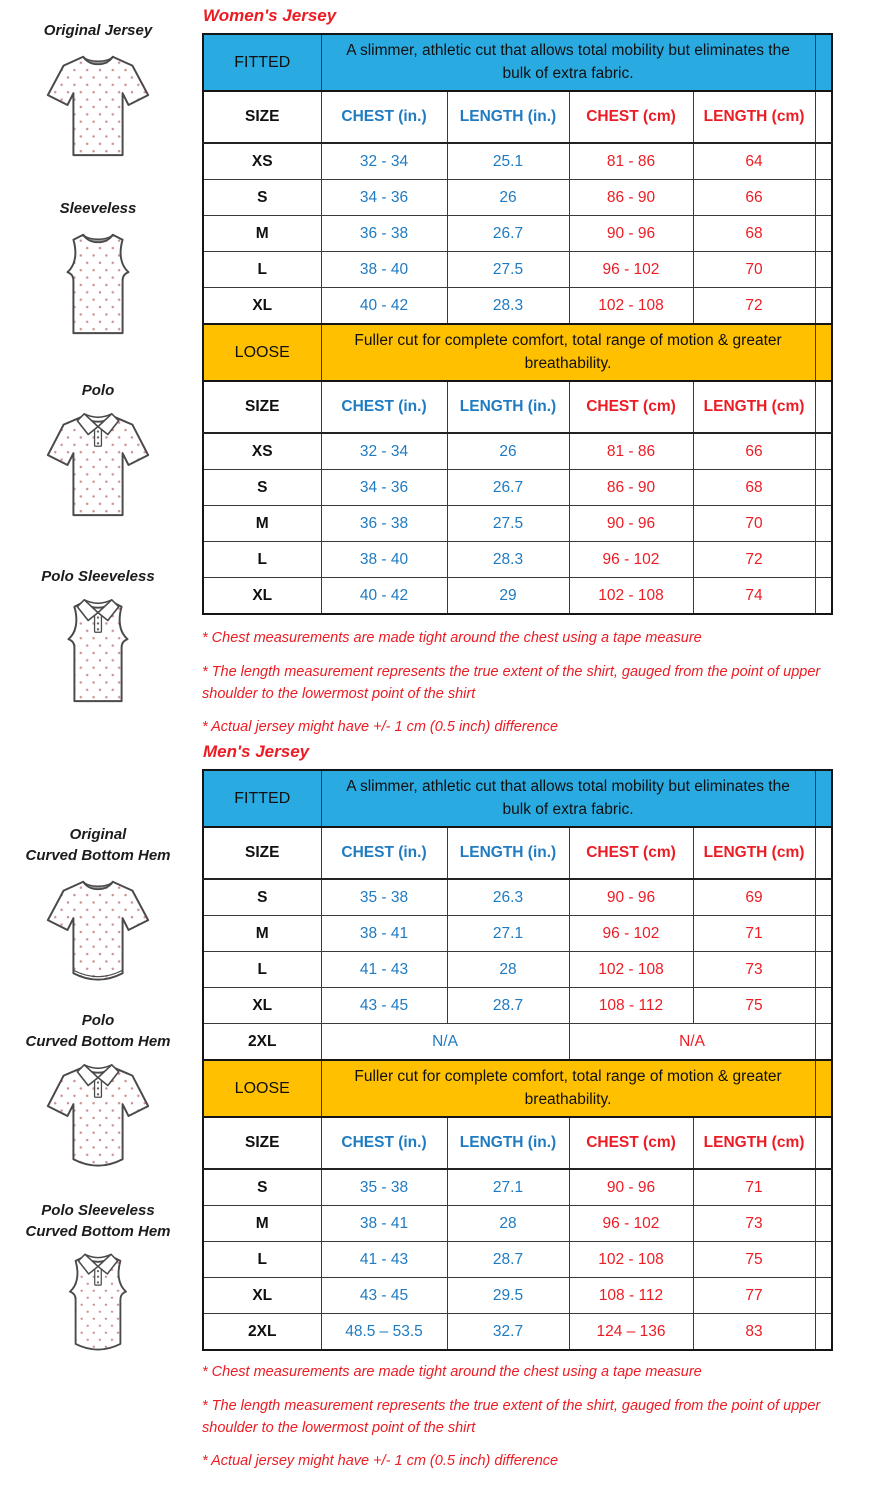 Image resolution: width=874 pixels, height=1485 pixels. Describe the element at coordinates (517, 487) in the screenshot. I see `table-row: S 34 - 36 26.7 86 - 90 68` at that location.